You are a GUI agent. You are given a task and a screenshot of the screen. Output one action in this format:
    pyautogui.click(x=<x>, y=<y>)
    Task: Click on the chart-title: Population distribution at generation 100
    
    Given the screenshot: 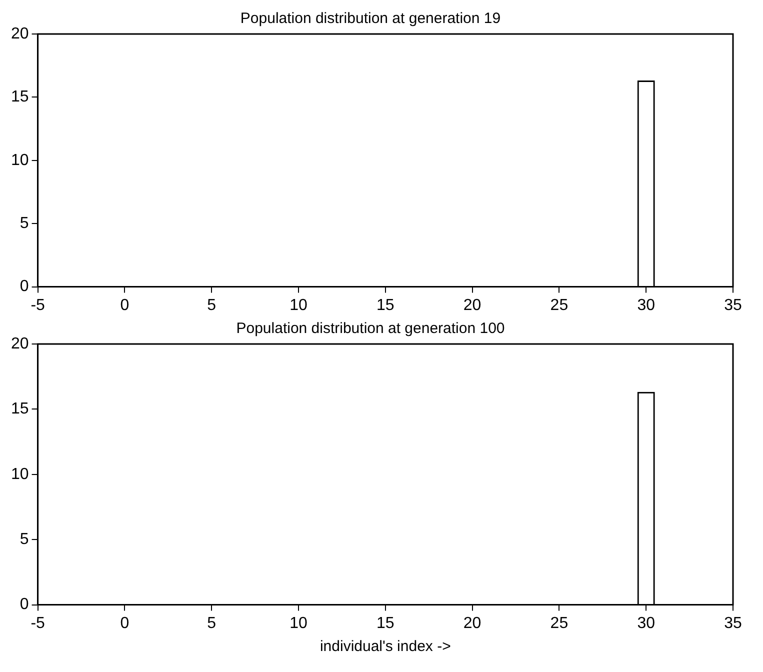 What is the action you would take?
    pyautogui.click(x=370, y=329)
    